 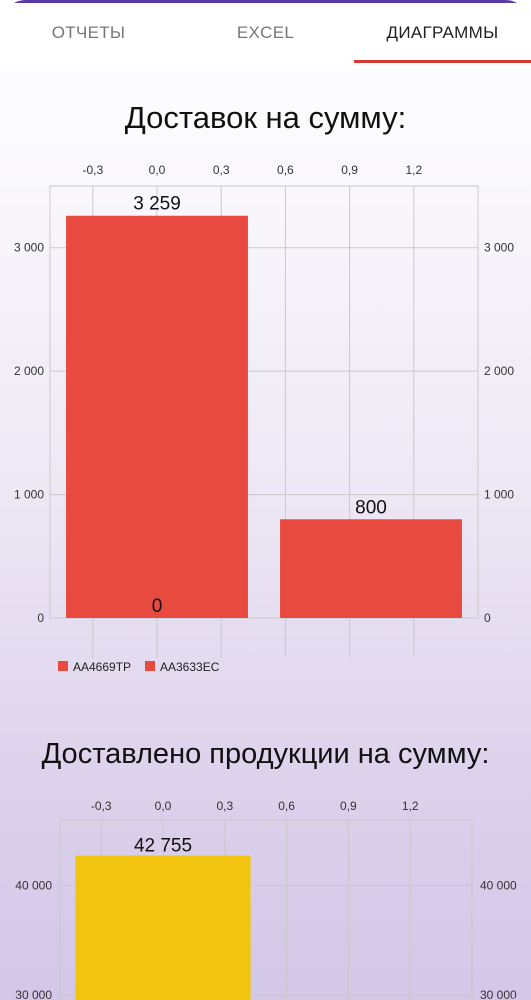 I want to click on tab-bar: ОТЧЕТЫ EXCEL ДИАГРАММЫ, so click(x=265, y=33).